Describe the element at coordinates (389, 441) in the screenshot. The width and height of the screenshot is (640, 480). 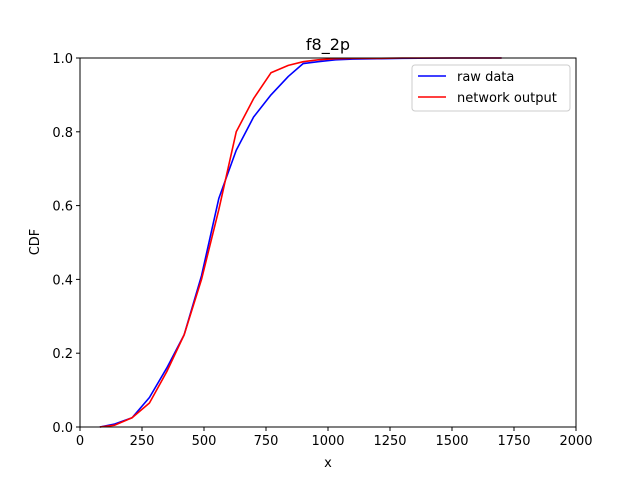
I see `x-tick-label: 1250` at that location.